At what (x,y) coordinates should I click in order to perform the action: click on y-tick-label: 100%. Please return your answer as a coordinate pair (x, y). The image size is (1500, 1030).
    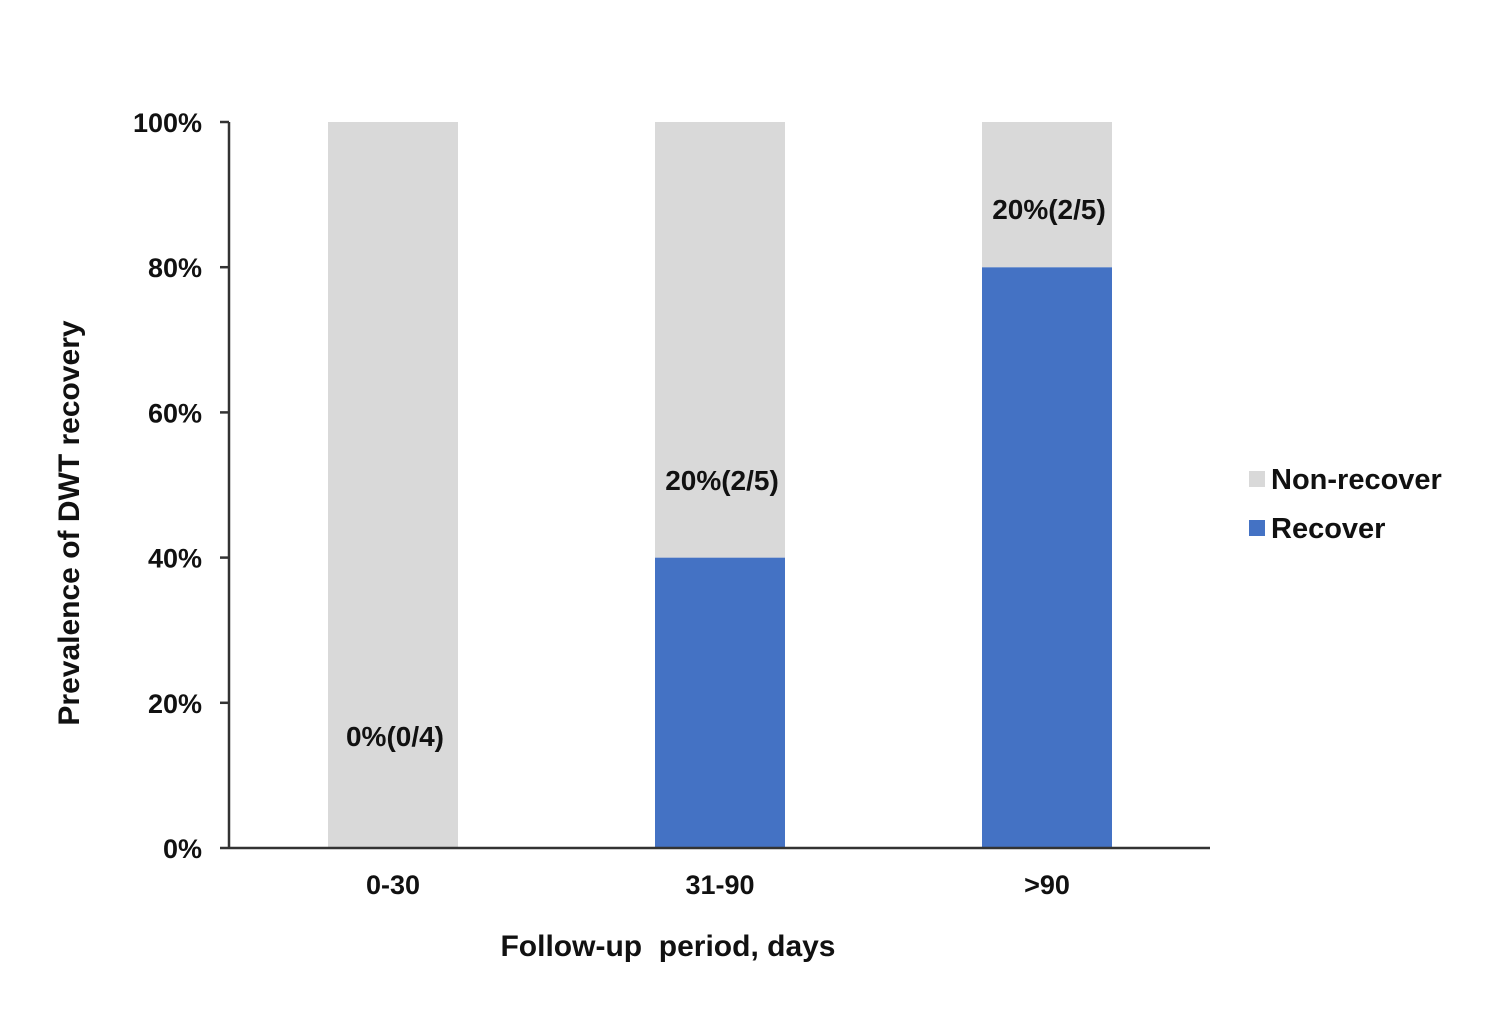
    Looking at the image, I should click on (167, 123).